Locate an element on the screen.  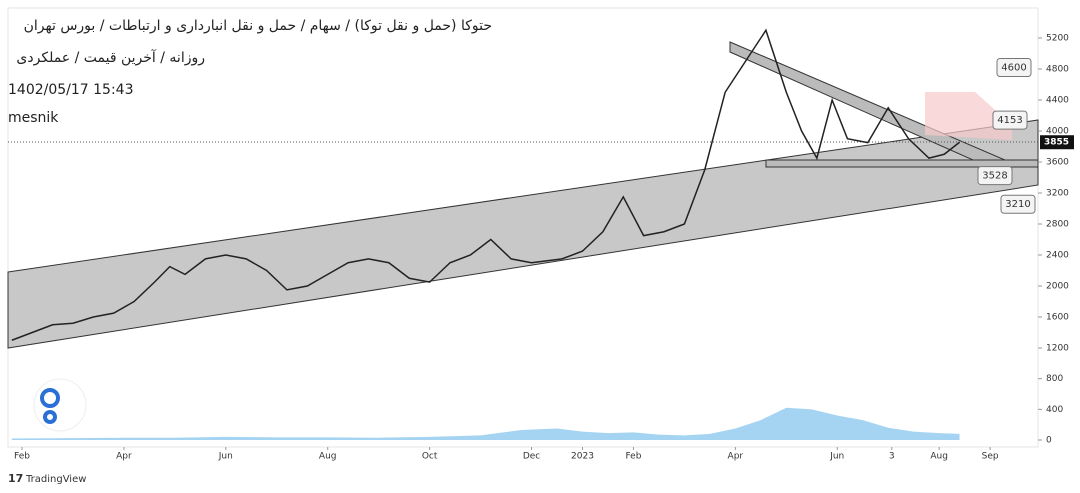
y-tick-label: 1600 is located at coordinates (1057, 318).